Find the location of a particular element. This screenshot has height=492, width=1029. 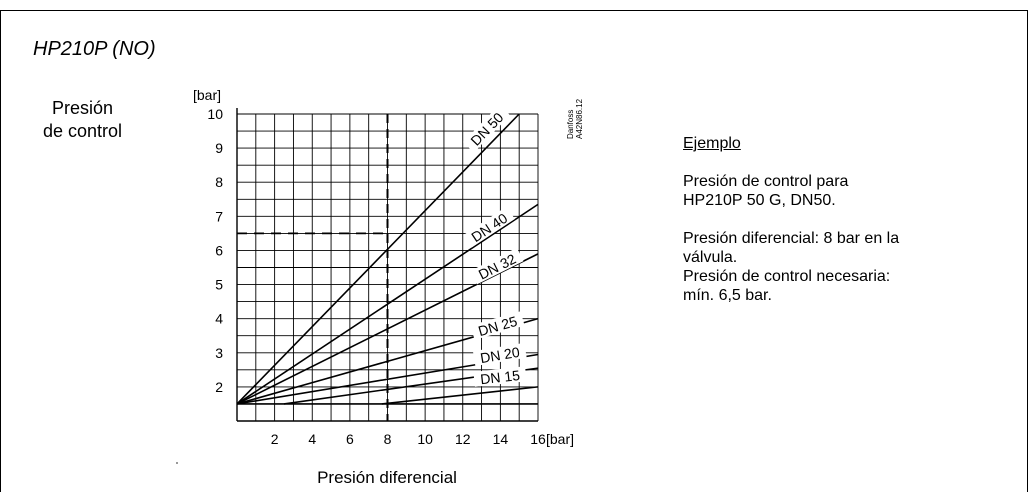

y-axis-label-line-1: Presión is located at coordinates (82, 108).